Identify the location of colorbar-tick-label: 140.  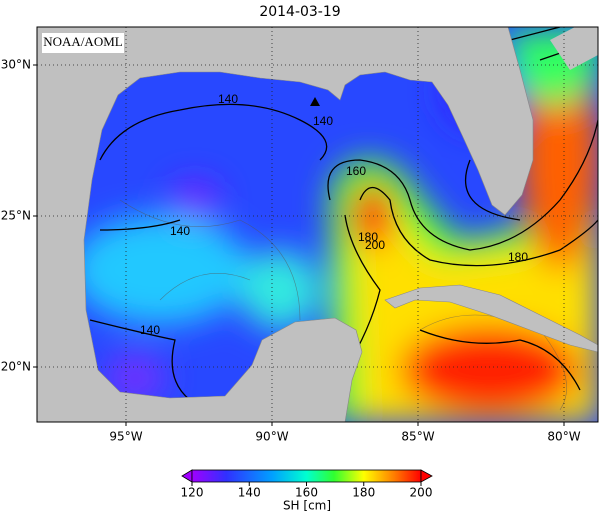
(249, 493).